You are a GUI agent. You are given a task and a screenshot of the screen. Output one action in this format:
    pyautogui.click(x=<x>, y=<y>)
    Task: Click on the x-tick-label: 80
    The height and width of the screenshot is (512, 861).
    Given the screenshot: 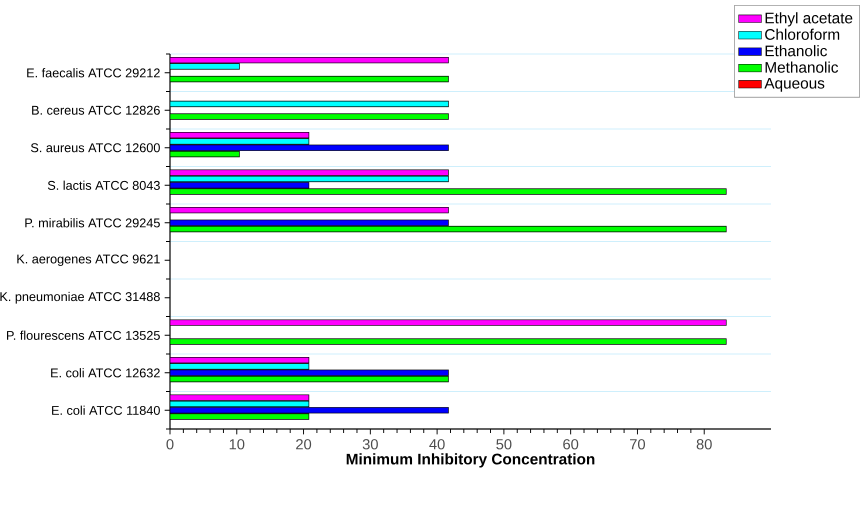 What is the action you would take?
    pyautogui.click(x=704, y=444)
    